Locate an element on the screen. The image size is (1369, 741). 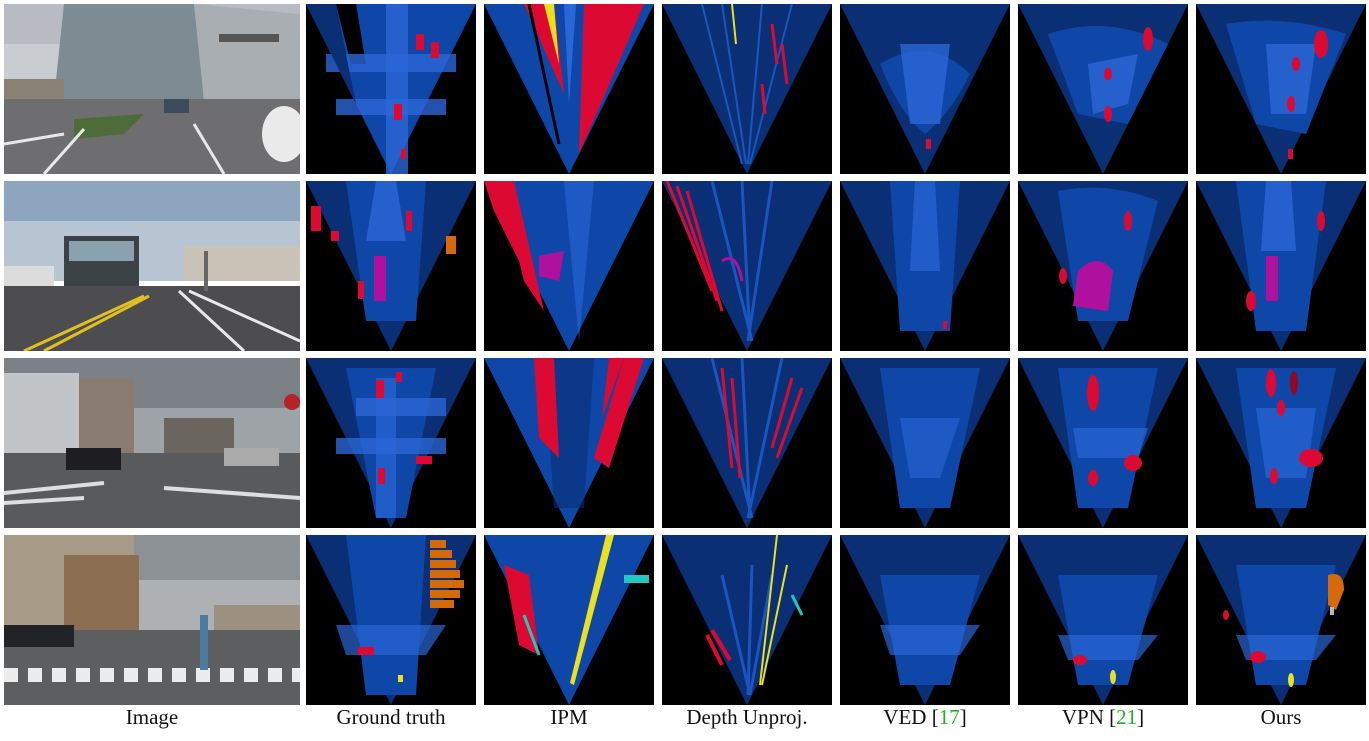
caption-ipm: IPM is located at coordinates (569, 717).